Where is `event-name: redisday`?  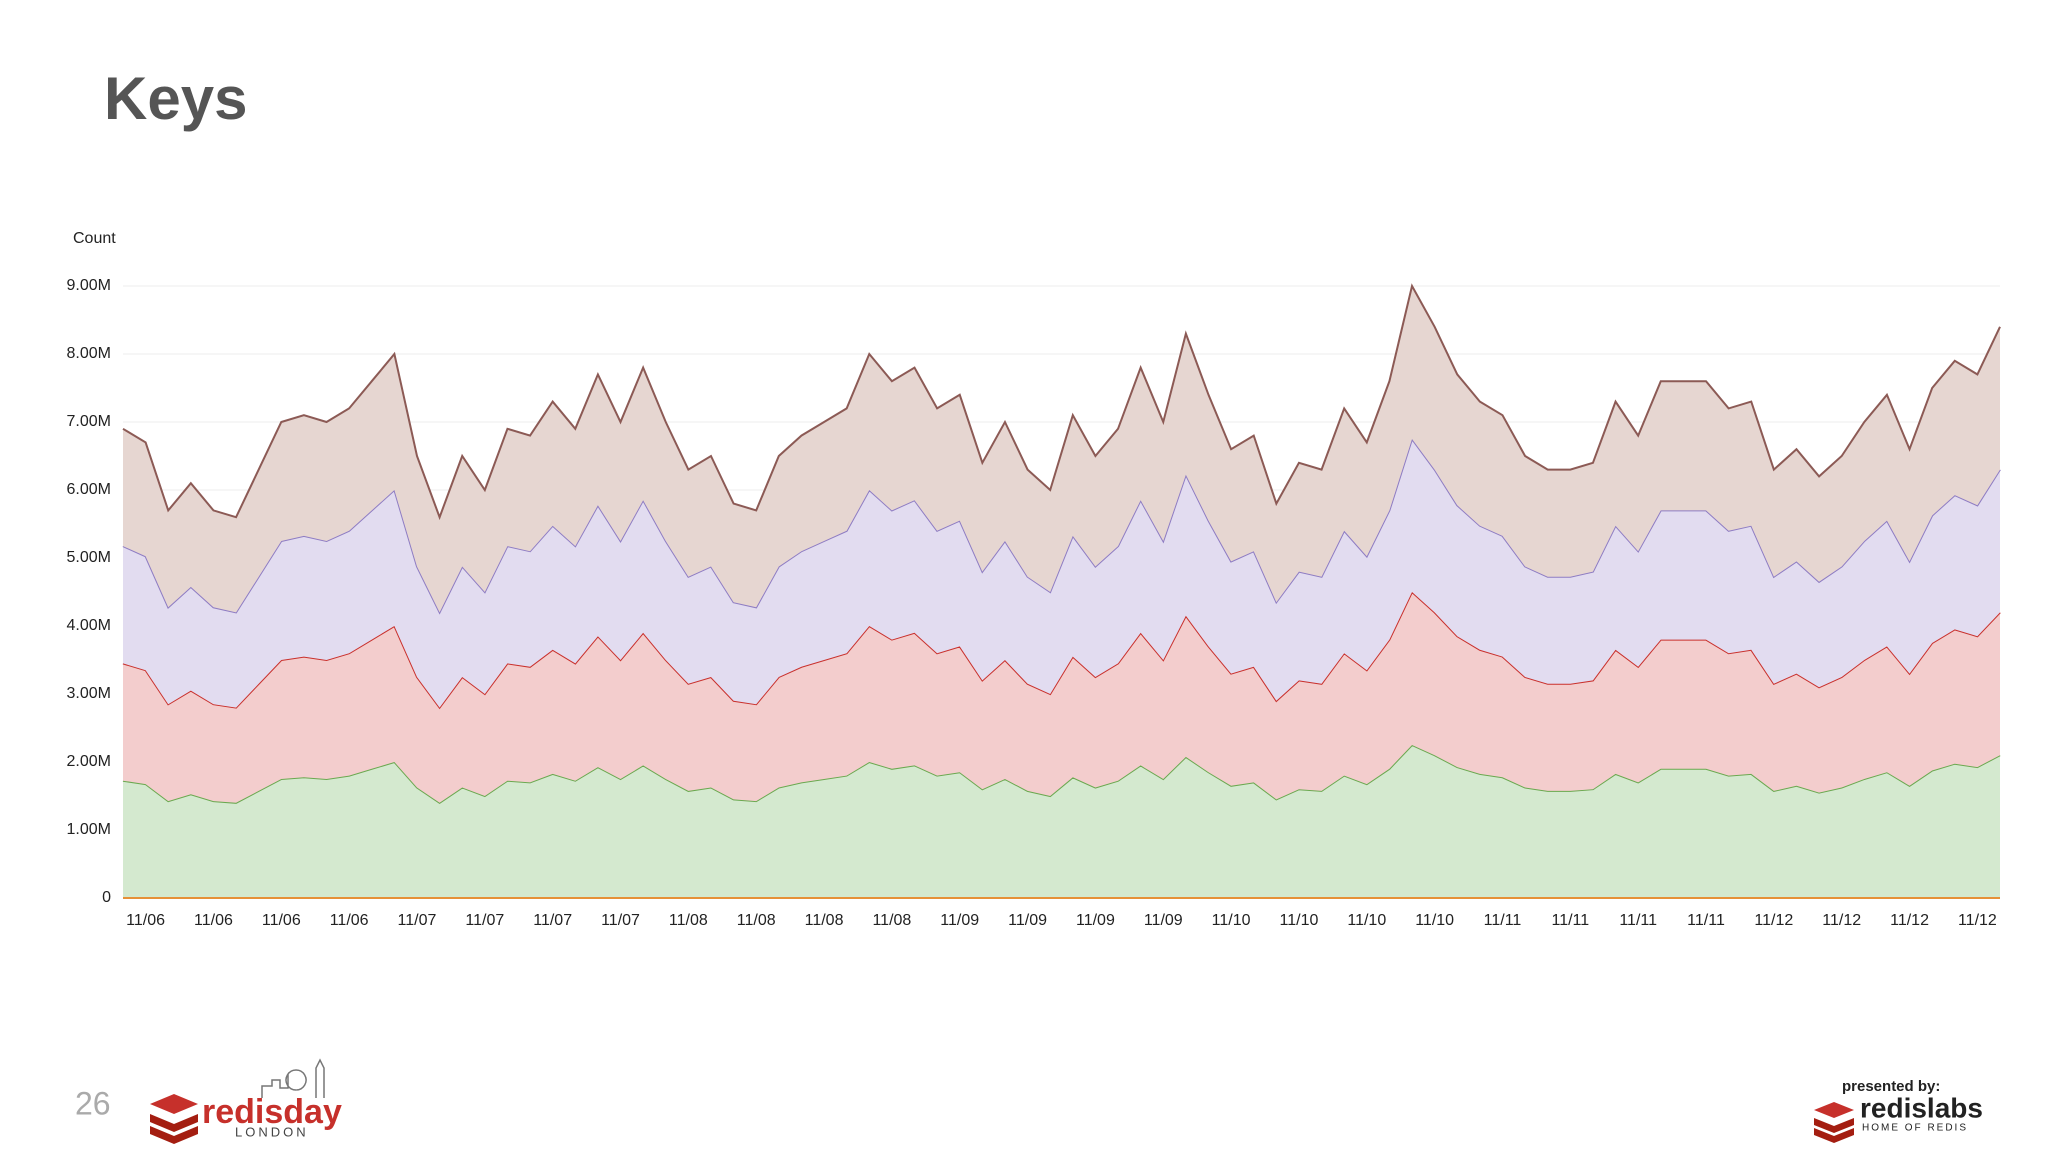
event-name: redisday is located at coordinates (272, 1112).